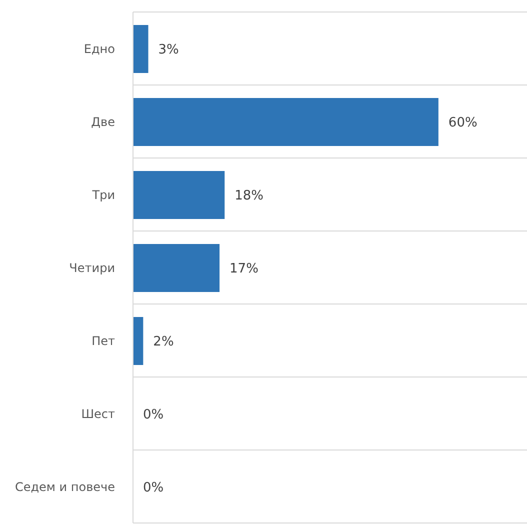  Describe the element at coordinates (103, 195) in the screenshot. I see `y-tick-label: Три` at that location.